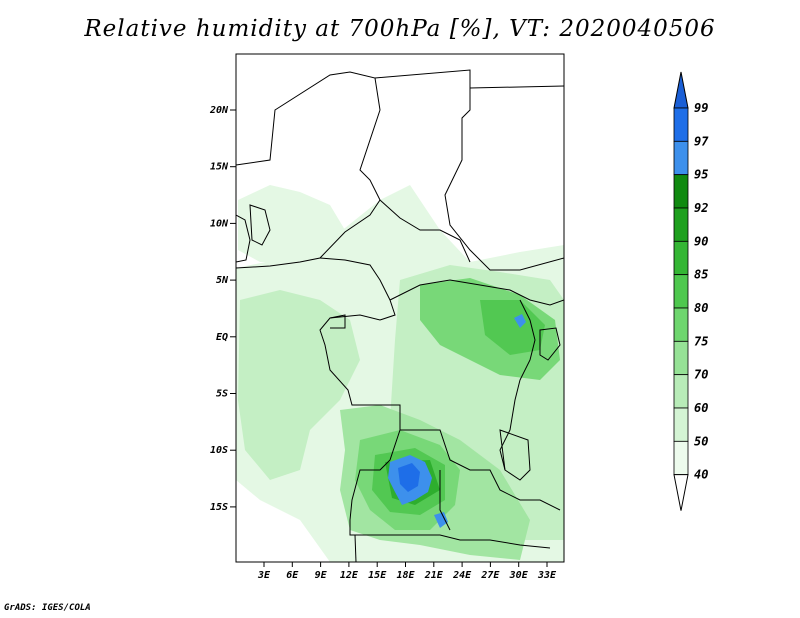 The image size is (800, 618). Describe the element at coordinates (701, 375) in the screenshot. I see `colorbar-label: 70` at that location.